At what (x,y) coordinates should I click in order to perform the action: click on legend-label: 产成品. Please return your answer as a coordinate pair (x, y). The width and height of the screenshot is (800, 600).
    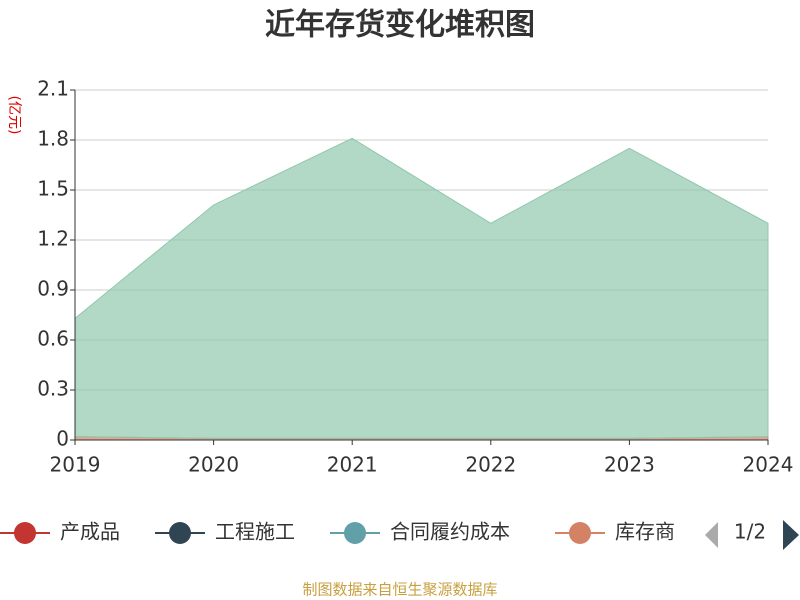
    Looking at the image, I should click on (90, 532).